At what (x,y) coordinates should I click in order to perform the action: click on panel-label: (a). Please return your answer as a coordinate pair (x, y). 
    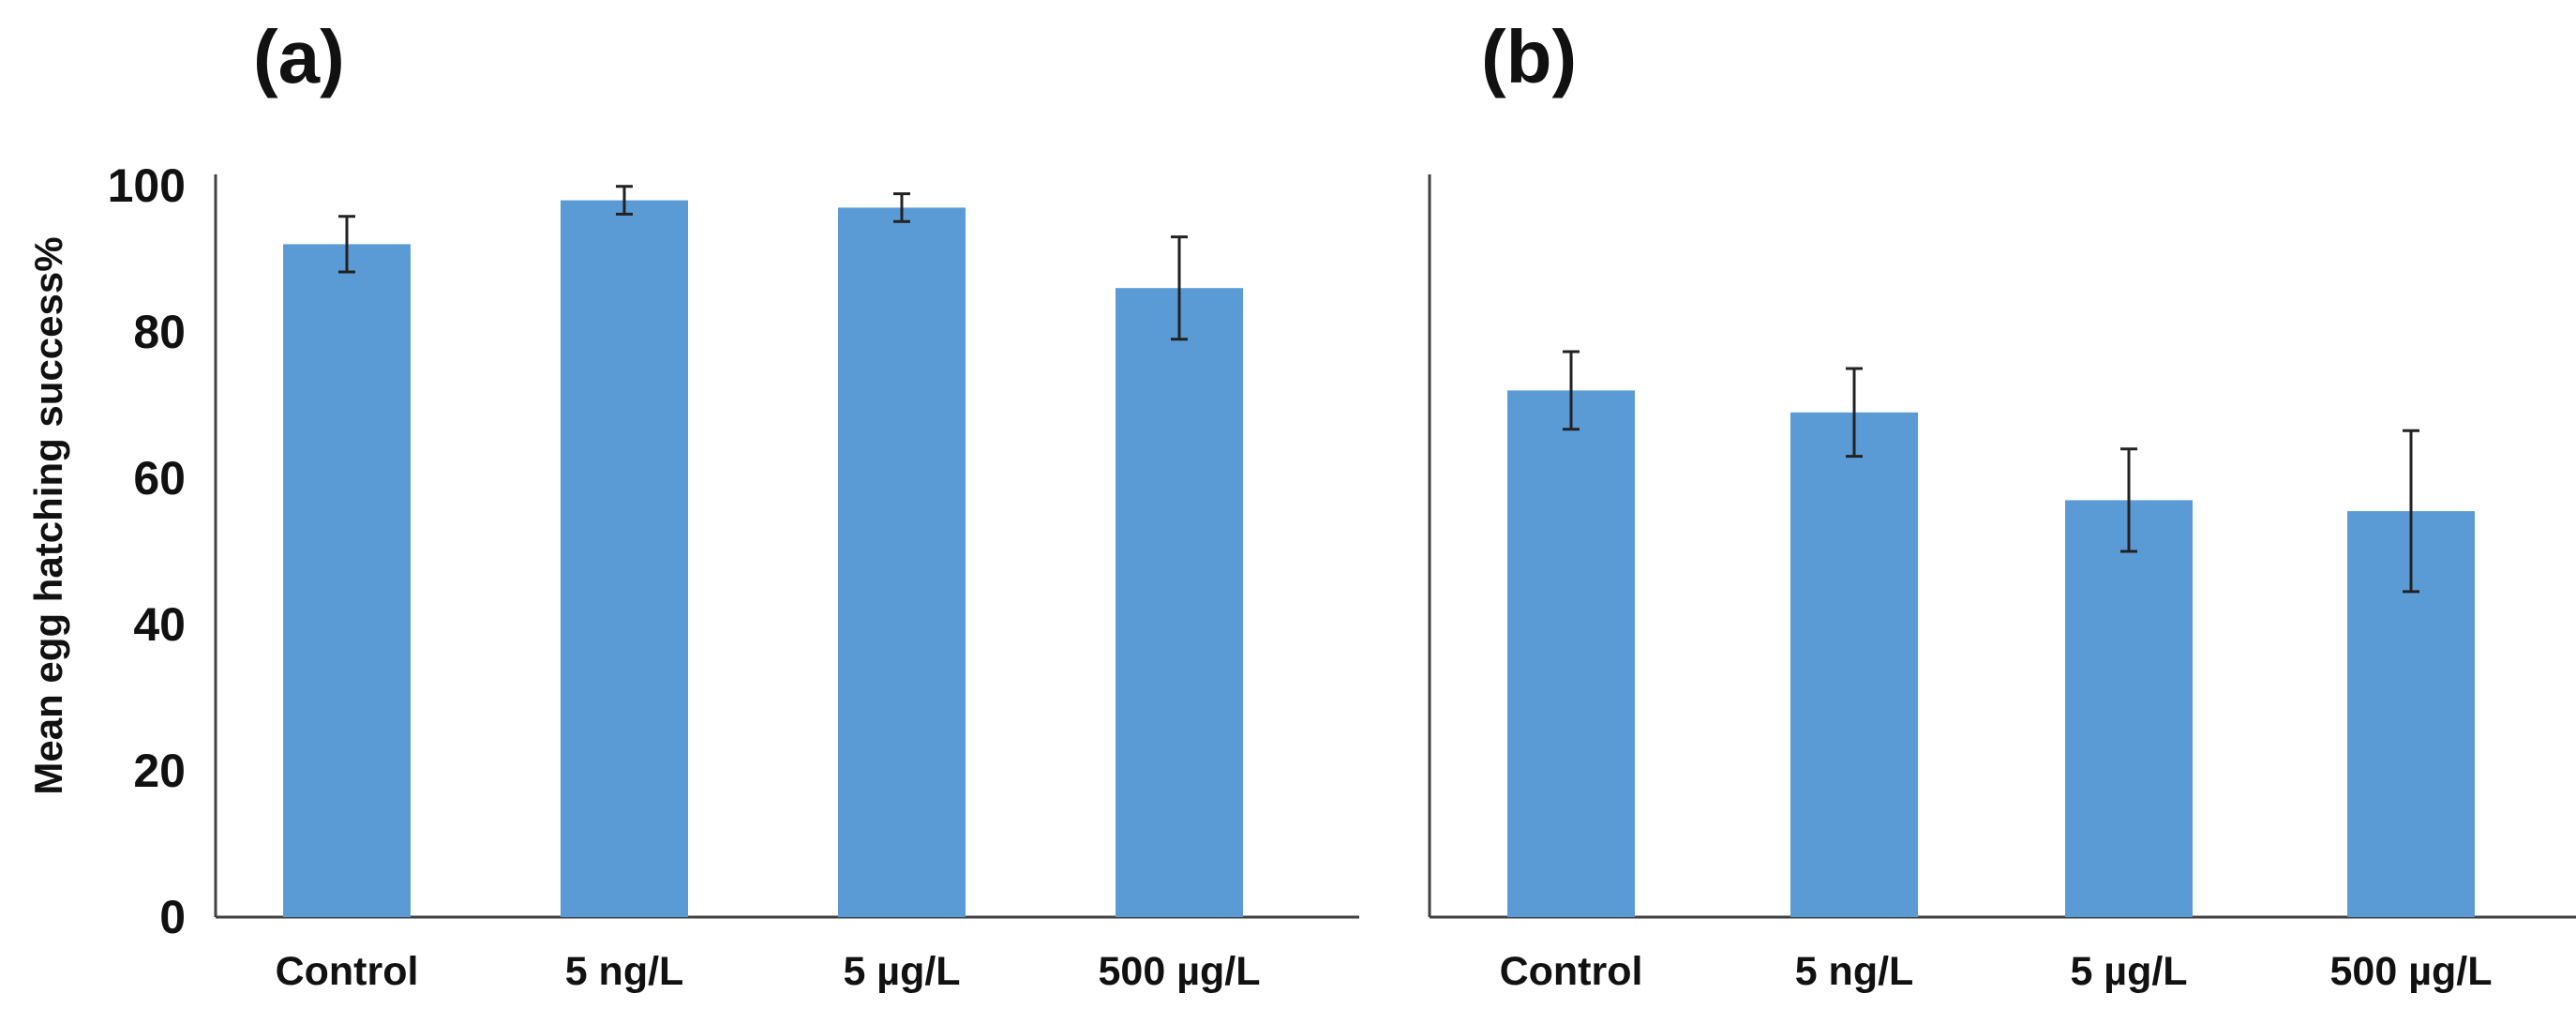
    Looking at the image, I should click on (299, 56).